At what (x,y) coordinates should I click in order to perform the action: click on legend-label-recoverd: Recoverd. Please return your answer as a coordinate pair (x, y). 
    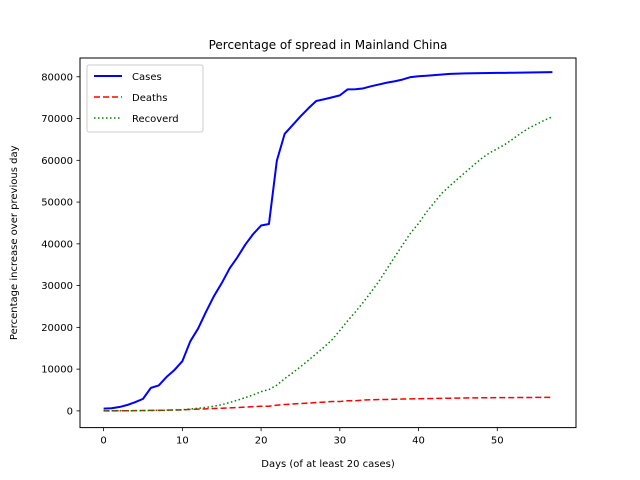
    Looking at the image, I should click on (155, 119).